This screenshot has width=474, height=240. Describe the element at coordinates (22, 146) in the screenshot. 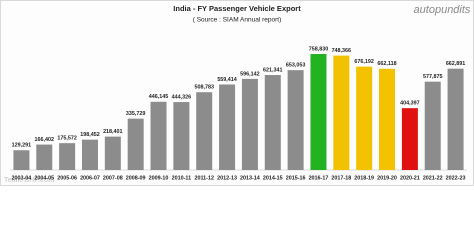

I see `value-label: 129,291` at that location.